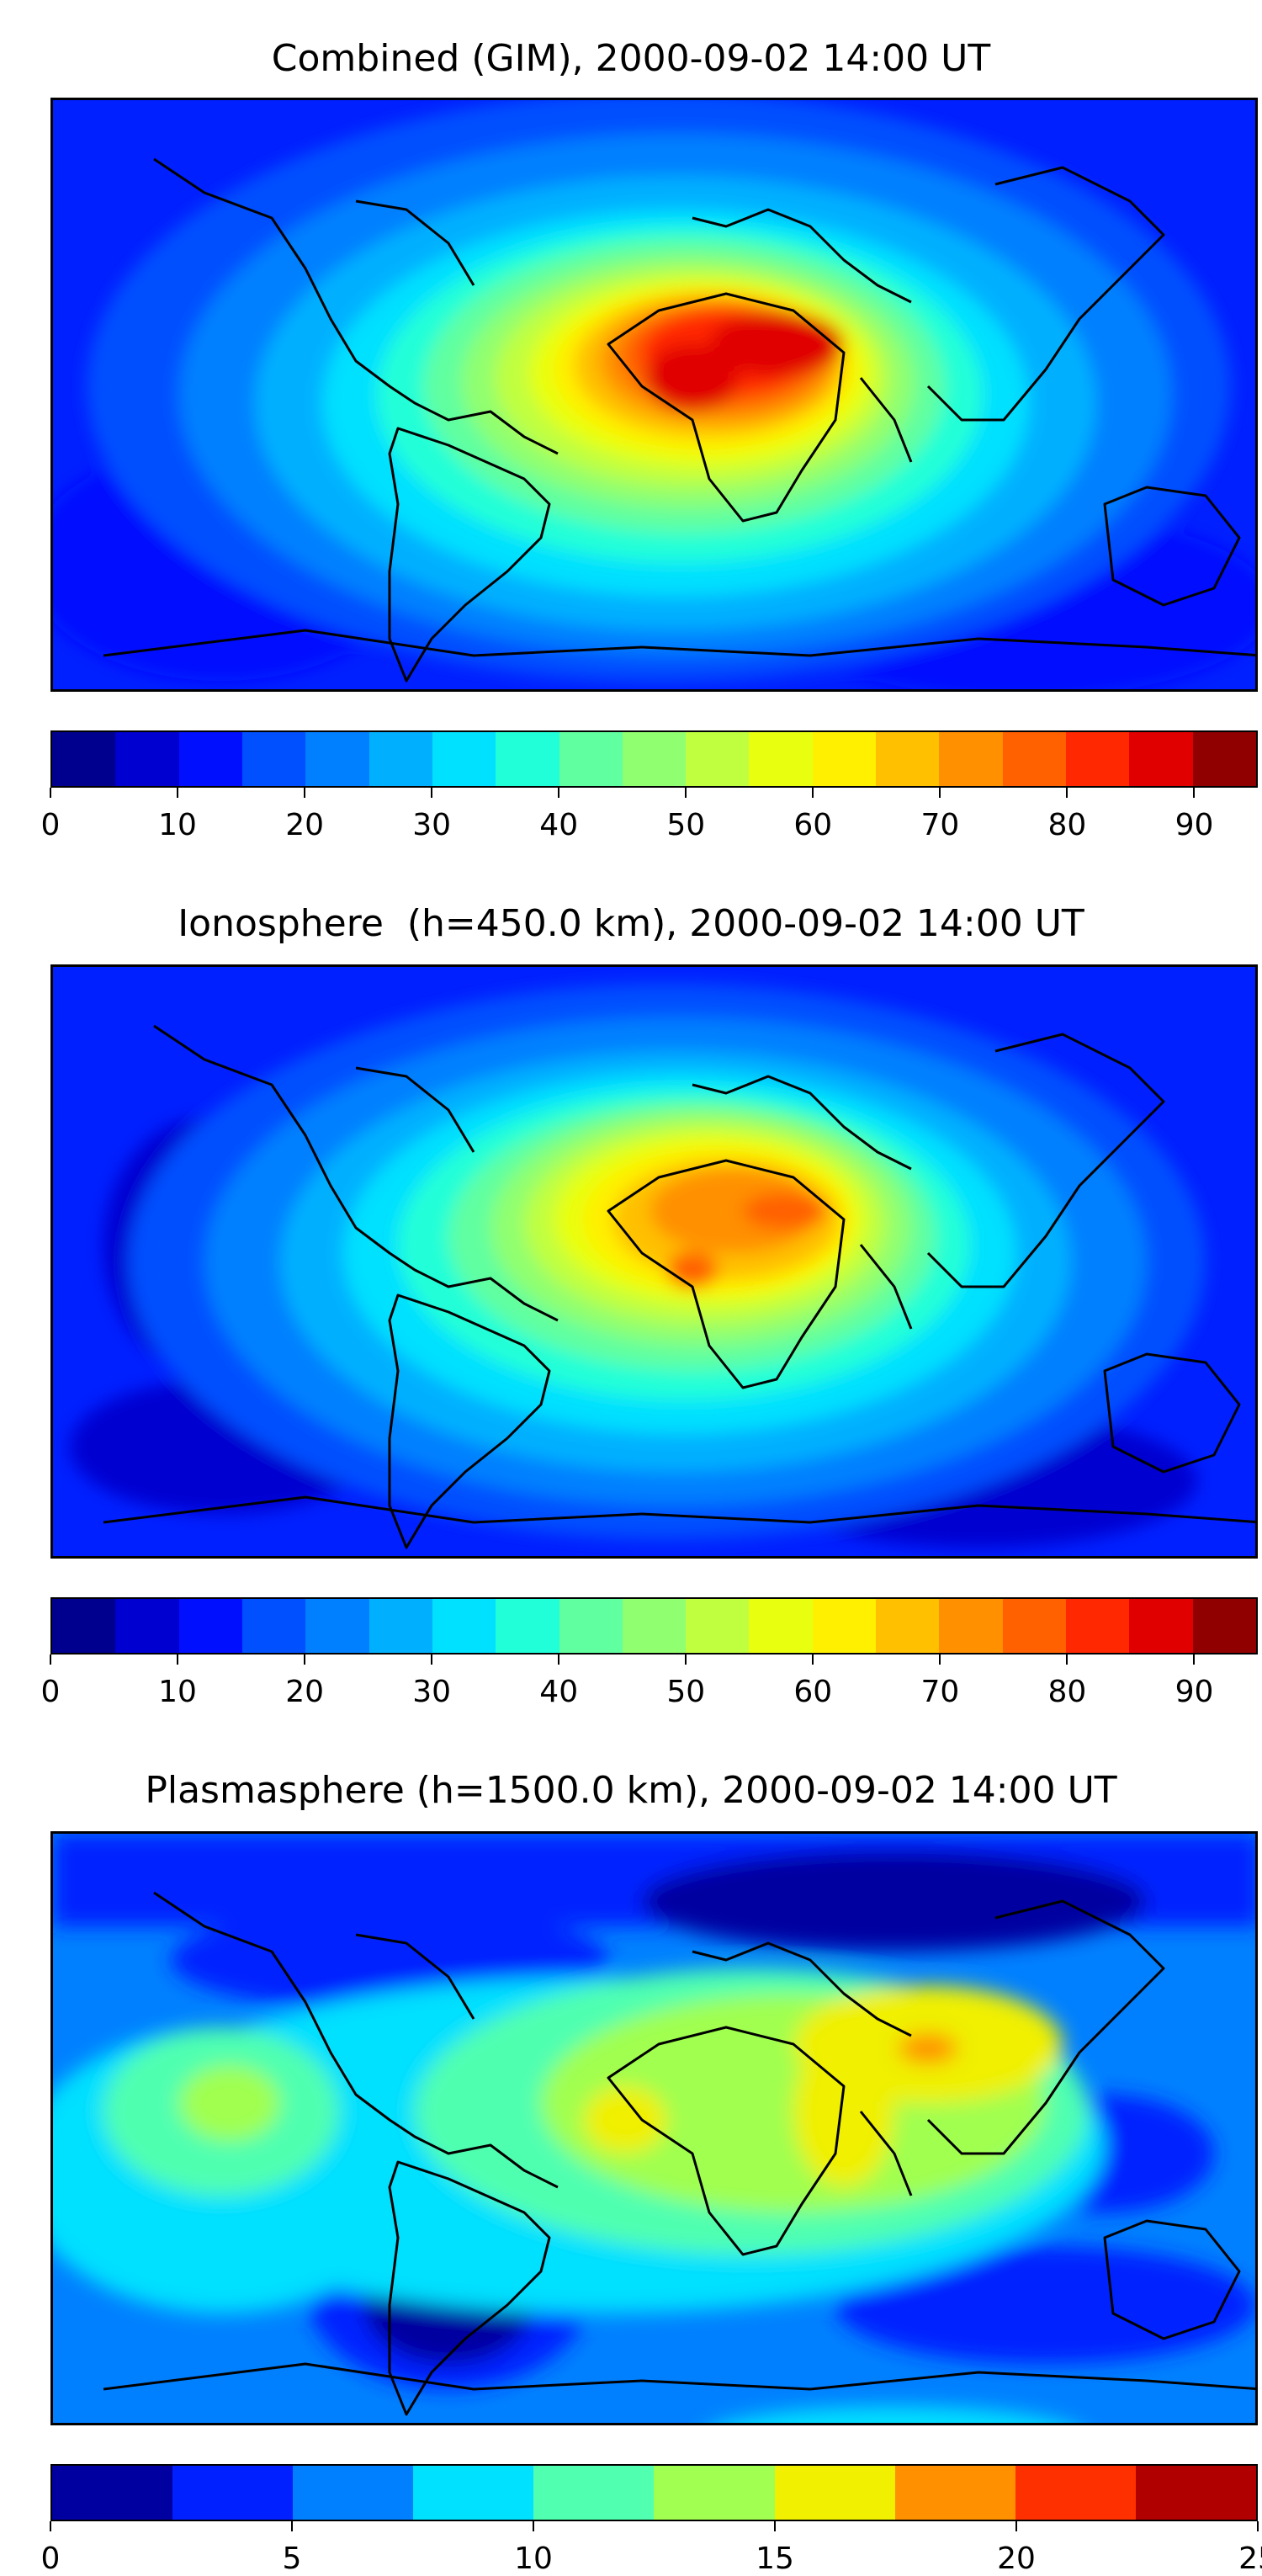 The height and width of the screenshot is (2576, 1262). I want to click on panel-1-colorbar, so click(654, 759).